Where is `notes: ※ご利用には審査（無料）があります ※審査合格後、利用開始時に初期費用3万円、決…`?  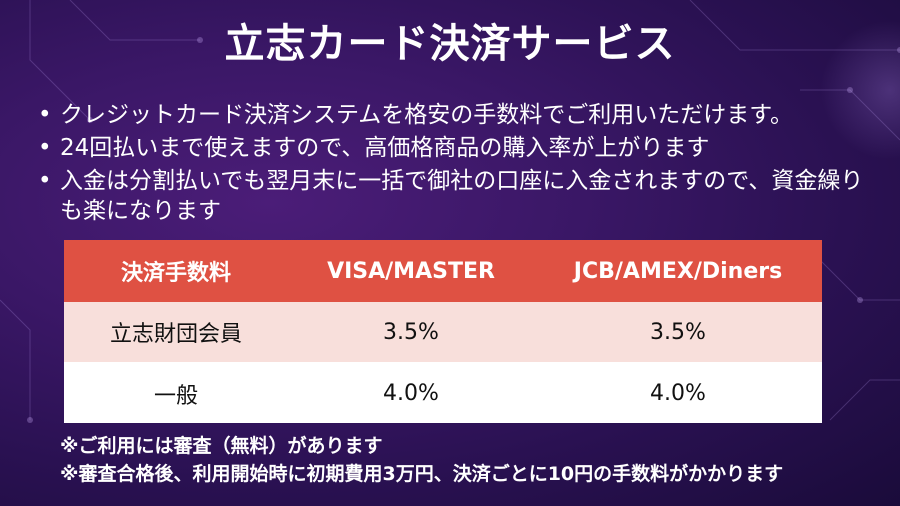 notes: ※ご利用には審査（無料）があります ※審査合格後、利用開始時に初期費用3万円、決… is located at coordinates (475, 460).